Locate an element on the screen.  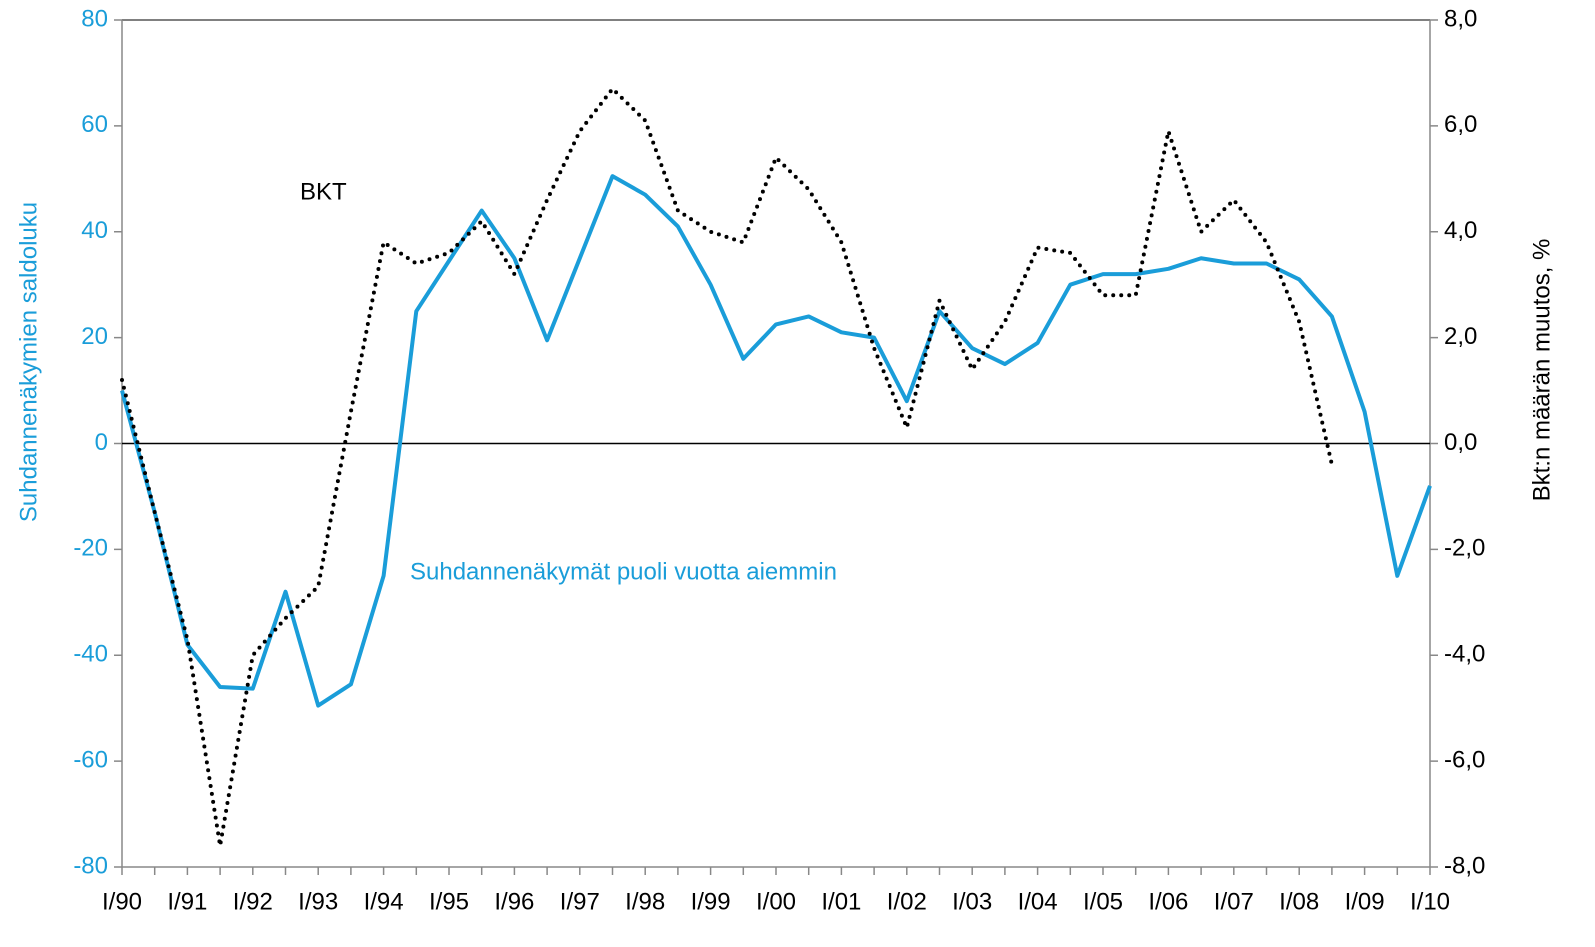
y2-tick-label: 0,0 is located at coordinates (1460, 442).